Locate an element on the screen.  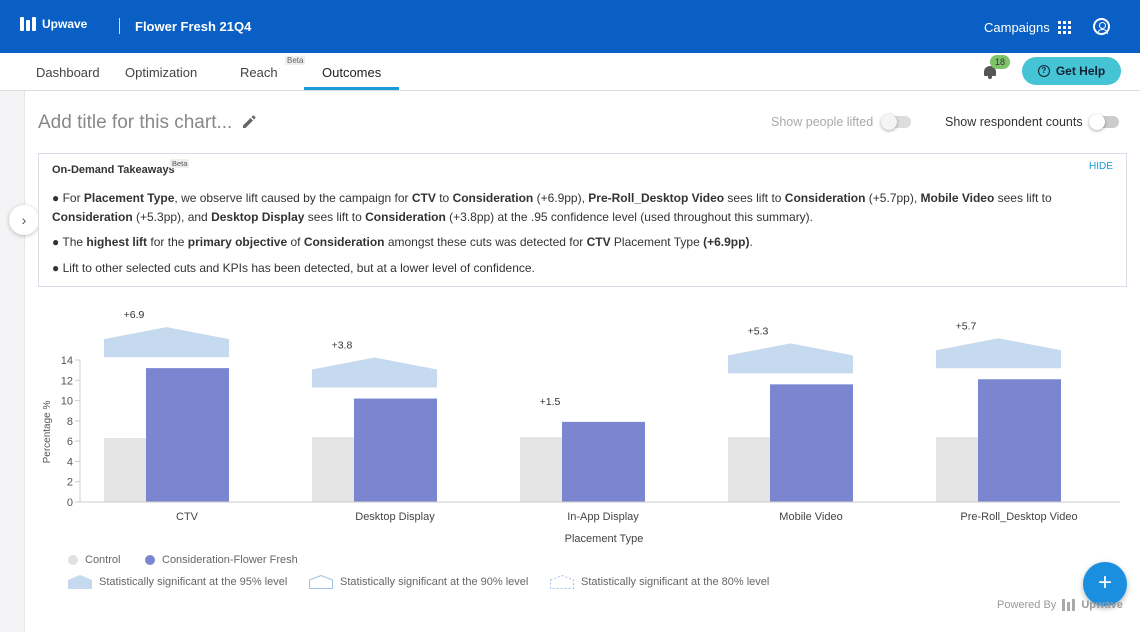
sig-80-shape-icon is located at coordinates (562, 582).